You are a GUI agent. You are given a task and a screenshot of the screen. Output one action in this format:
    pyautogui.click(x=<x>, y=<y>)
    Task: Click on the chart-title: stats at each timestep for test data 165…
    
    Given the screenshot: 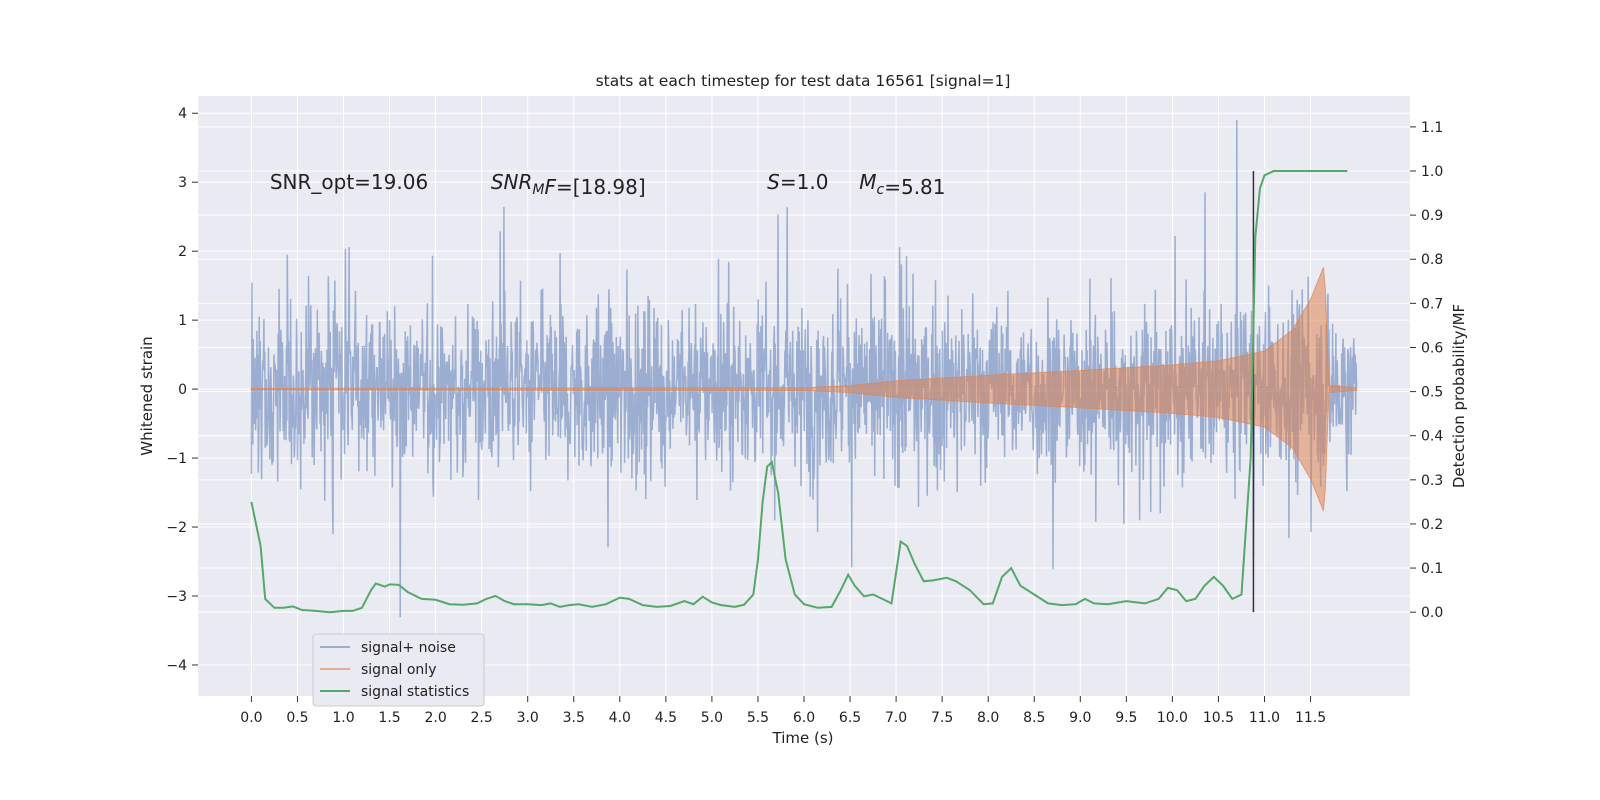 What is the action you would take?
    pyautogui.click(x=803, y=81)
    